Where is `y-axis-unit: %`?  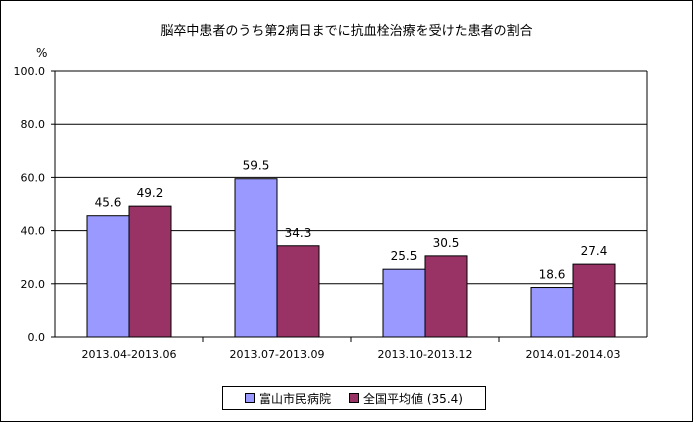
y-axis-unit: % is located at coordinates (42, 53).